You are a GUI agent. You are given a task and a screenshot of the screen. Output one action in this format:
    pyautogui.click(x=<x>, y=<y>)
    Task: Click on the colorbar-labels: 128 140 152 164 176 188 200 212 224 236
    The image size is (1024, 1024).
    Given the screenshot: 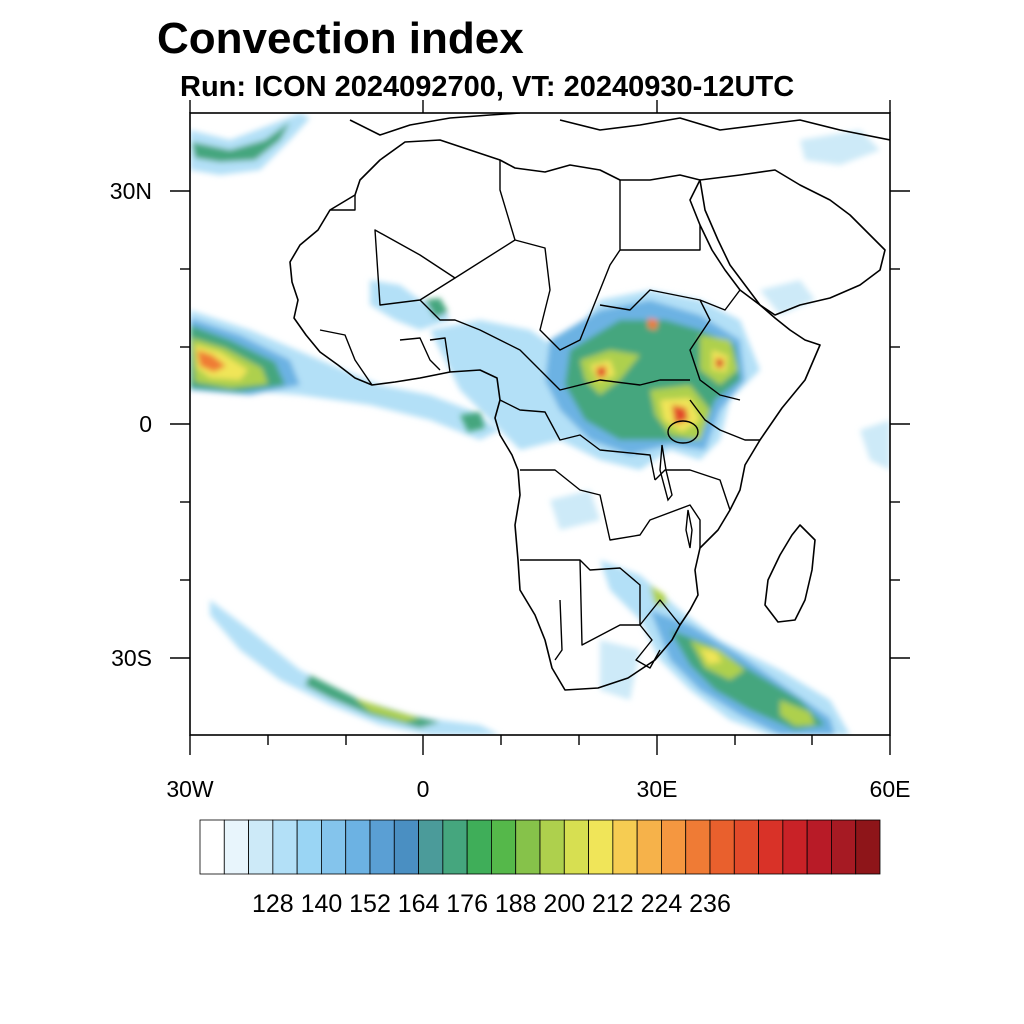 What is the action you would take?
    pyautogui.click(x=491, y=904)
    